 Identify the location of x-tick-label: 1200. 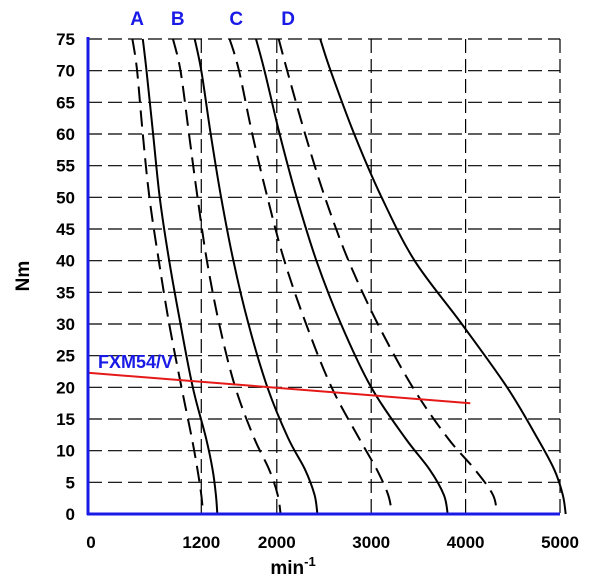
(201, 542).